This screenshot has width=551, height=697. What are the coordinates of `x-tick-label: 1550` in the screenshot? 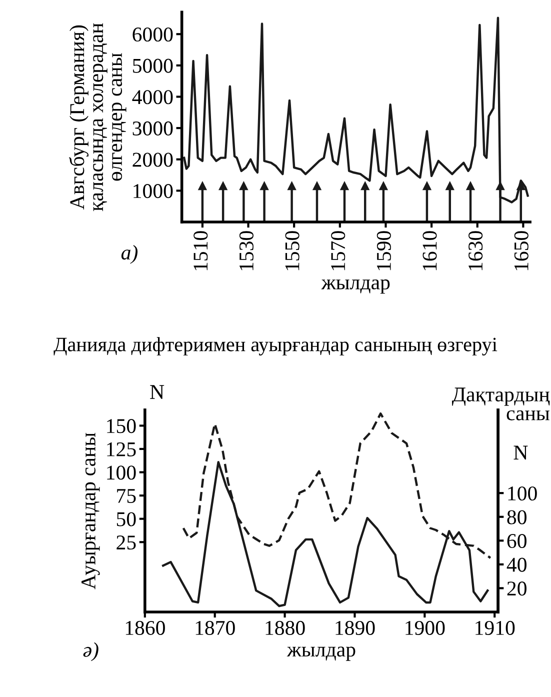 It's located at (292, 250).